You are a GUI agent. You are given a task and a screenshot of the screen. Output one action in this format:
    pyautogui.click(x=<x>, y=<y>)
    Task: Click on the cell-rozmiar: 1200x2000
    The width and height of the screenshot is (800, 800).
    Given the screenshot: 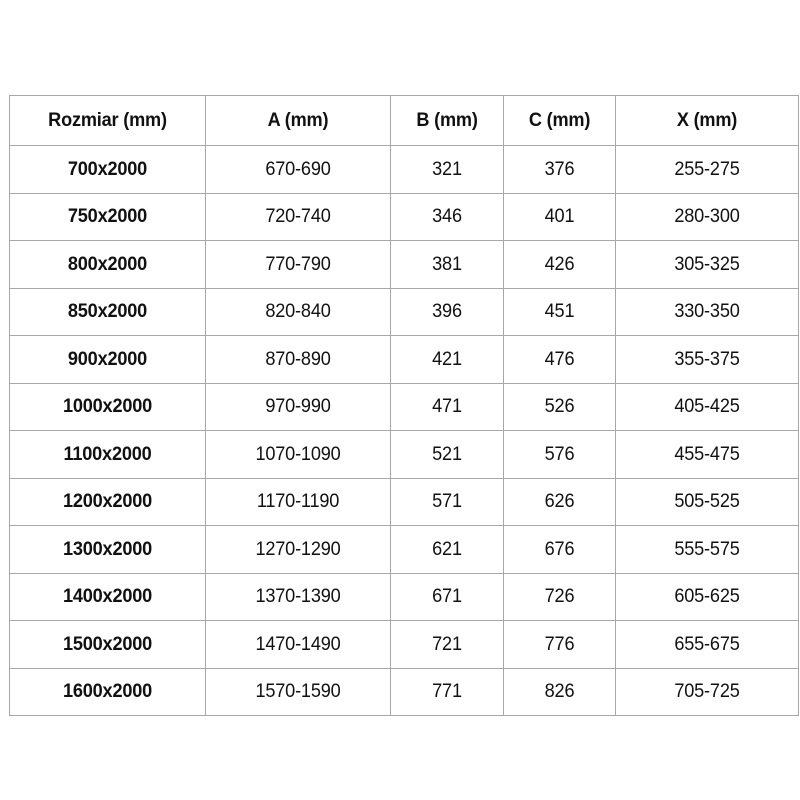 What is the action you would take?
    pyautogui.click(x=107, y=501)
    